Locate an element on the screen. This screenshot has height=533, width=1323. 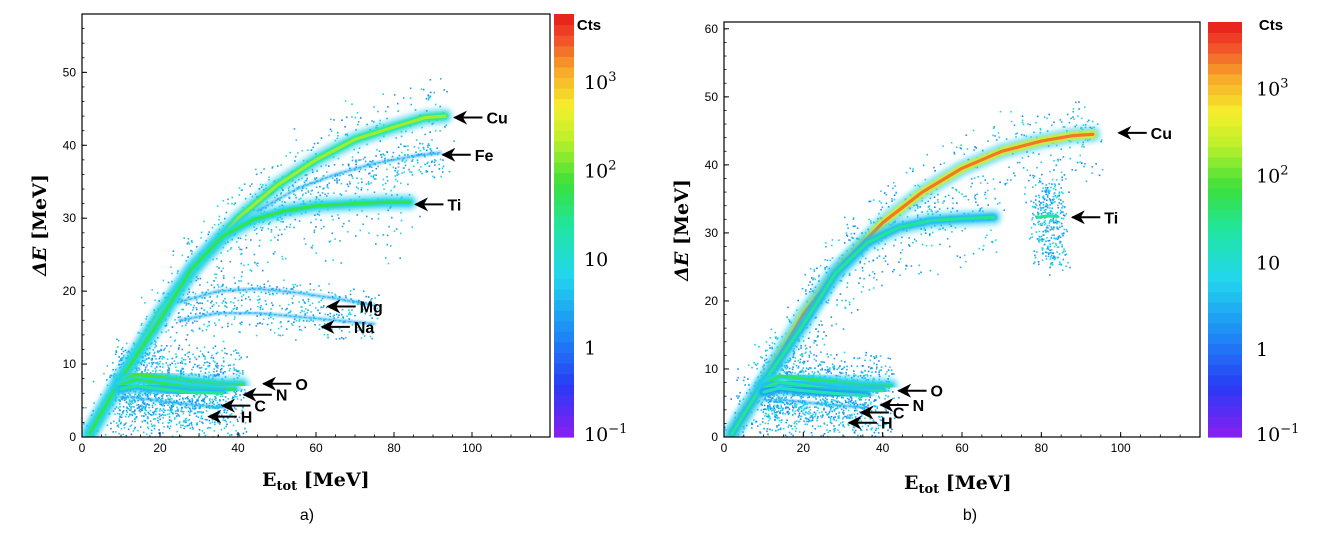
y-tick-label: 30 is located at coordinates (70, 218).